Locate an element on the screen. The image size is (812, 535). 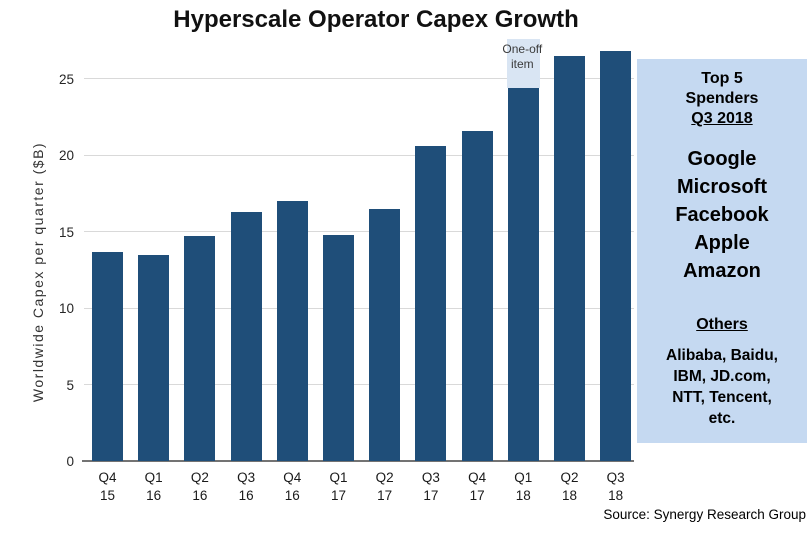
x-axis-label: Q2 16 is located at coordinates (200, 487).